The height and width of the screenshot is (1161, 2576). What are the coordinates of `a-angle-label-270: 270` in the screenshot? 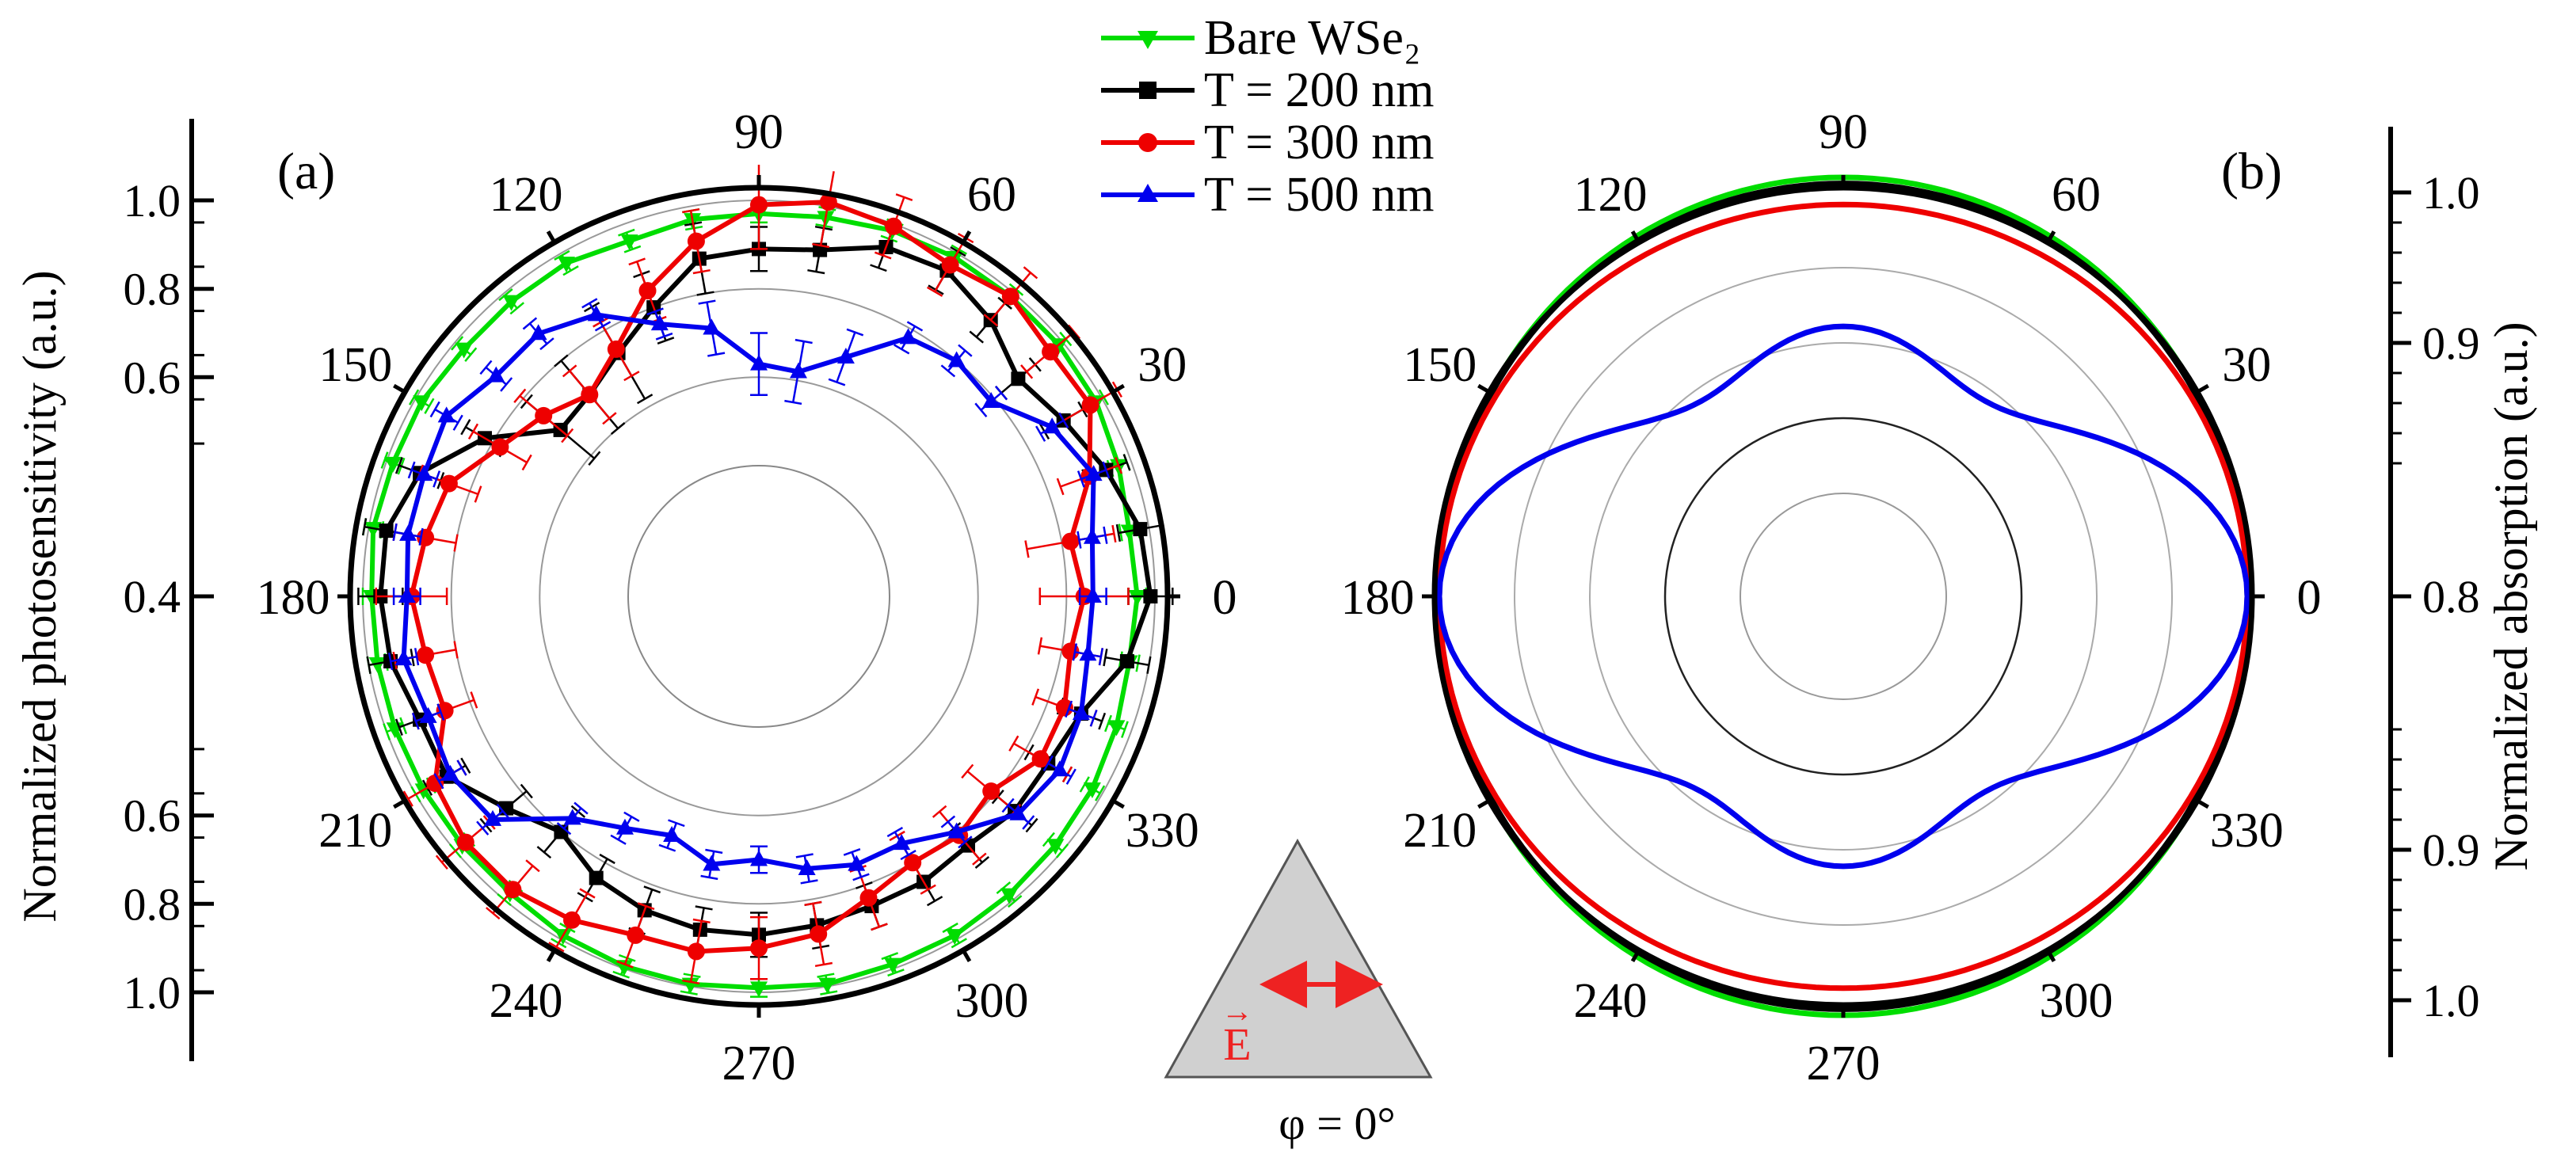 It's located at (759, 1064).